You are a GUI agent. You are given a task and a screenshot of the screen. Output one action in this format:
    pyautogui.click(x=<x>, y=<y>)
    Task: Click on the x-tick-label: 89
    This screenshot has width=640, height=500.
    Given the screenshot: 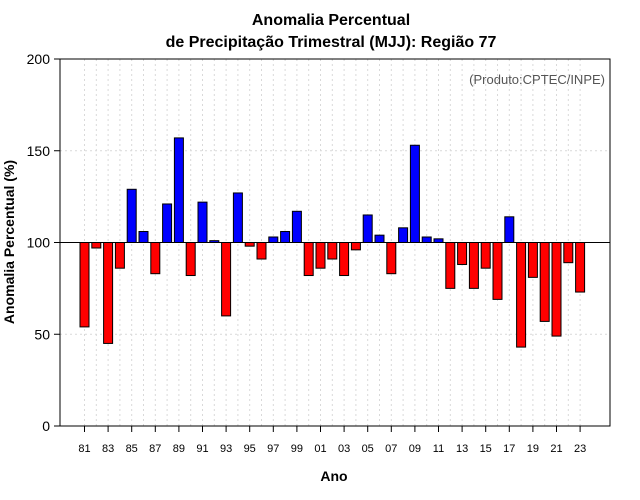 What is the action you would take?
    pyautogui.click(x=179, y=449)
    